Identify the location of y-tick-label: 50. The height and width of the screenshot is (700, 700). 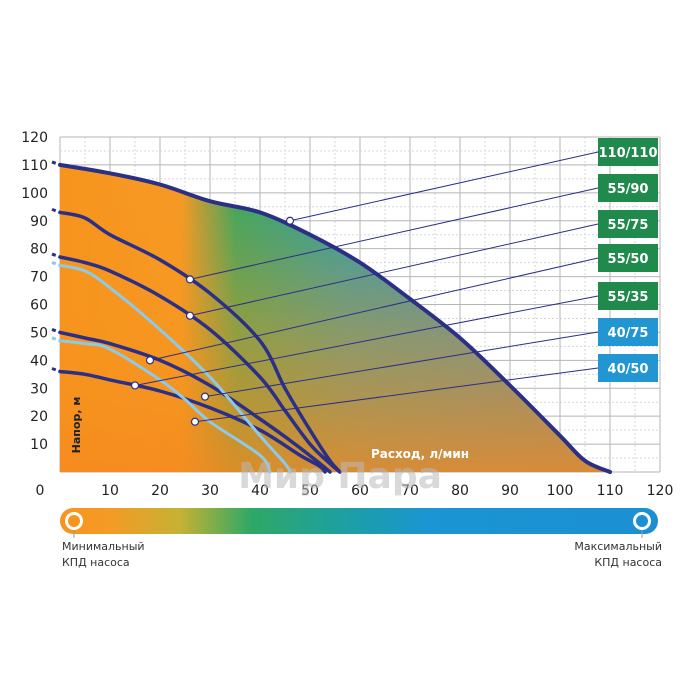
(39, 333).